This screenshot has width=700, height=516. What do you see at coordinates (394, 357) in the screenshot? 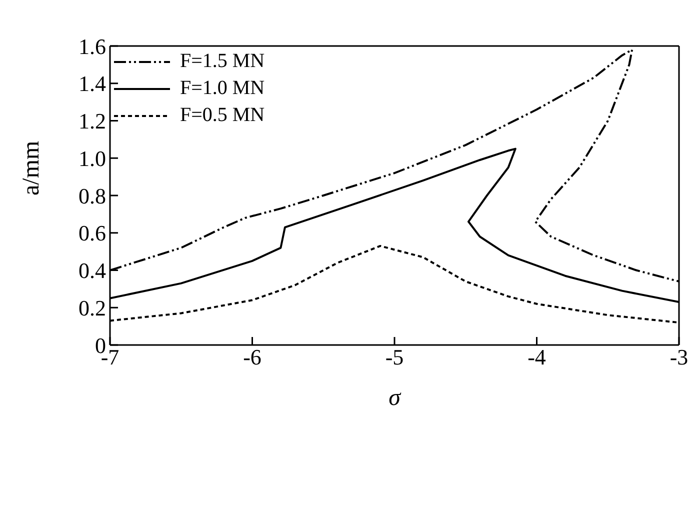
I see `x-tick-label: -5` at bounding box center [394, 357].